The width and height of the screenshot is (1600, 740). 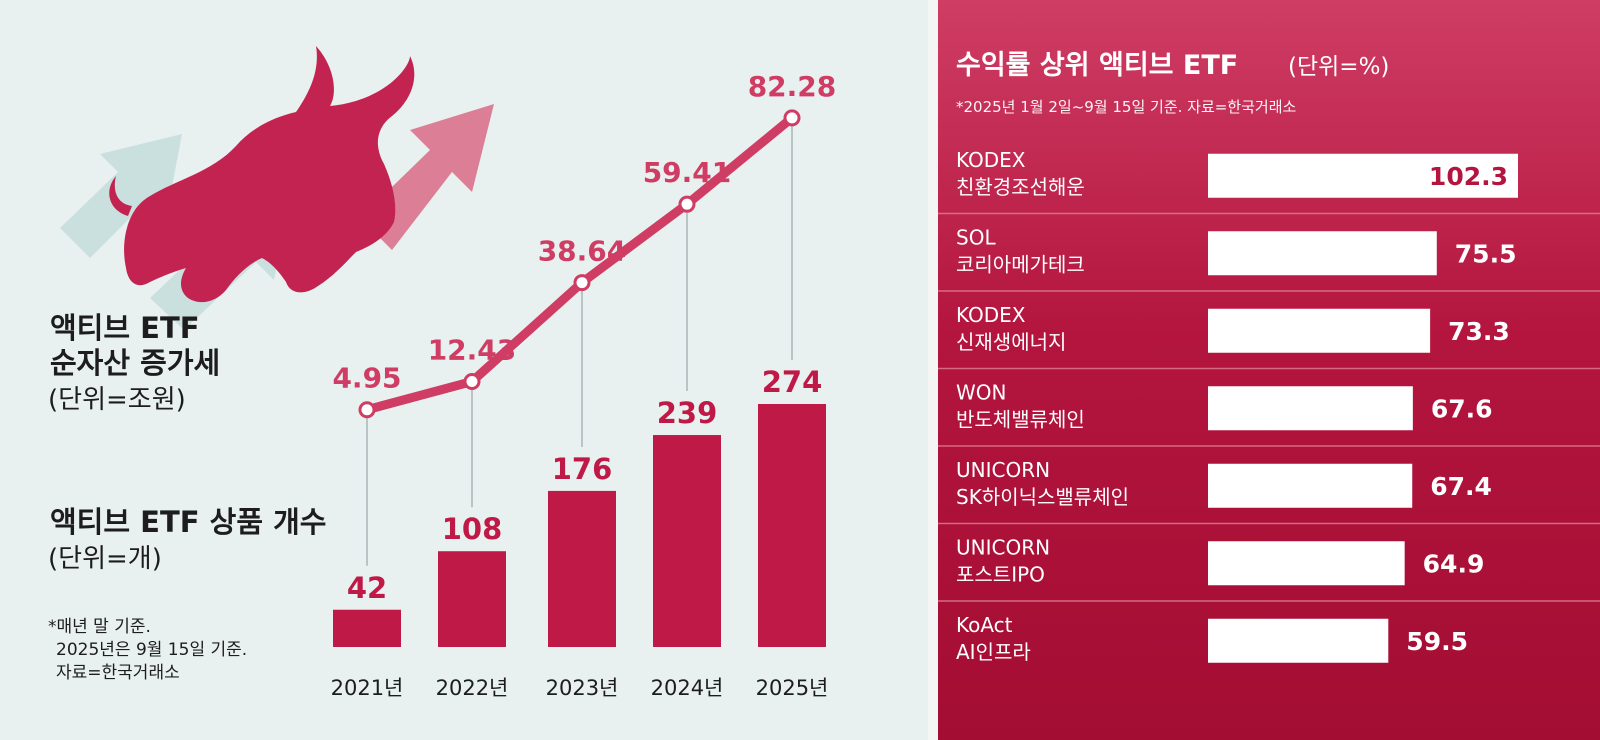 I want to click on bar-chart: 42 2021년 108 2022년 176 2023년 239 2024년 274 2025년, so click(x=580, y=532).